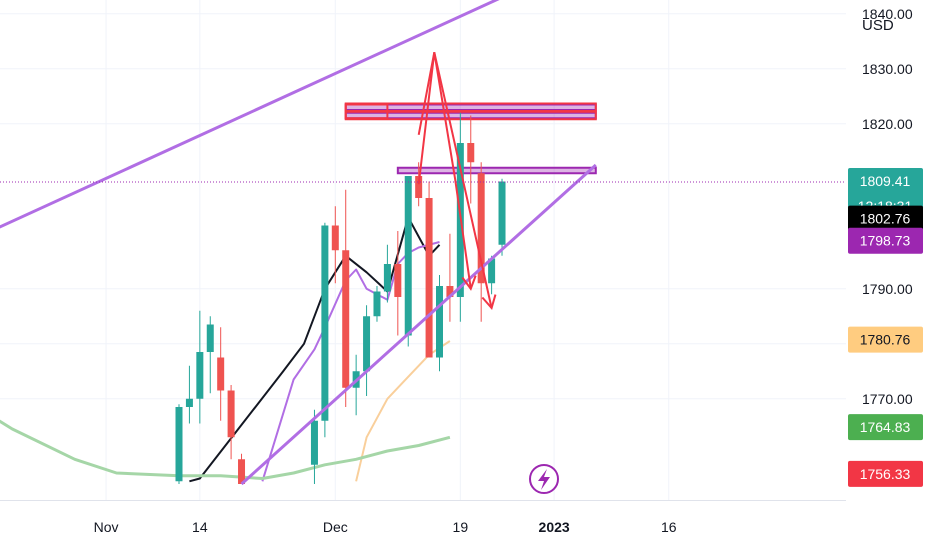 This screenshot has height=550, width=932. I want to click on price-label-text: 1809.41, so click(885, 181).